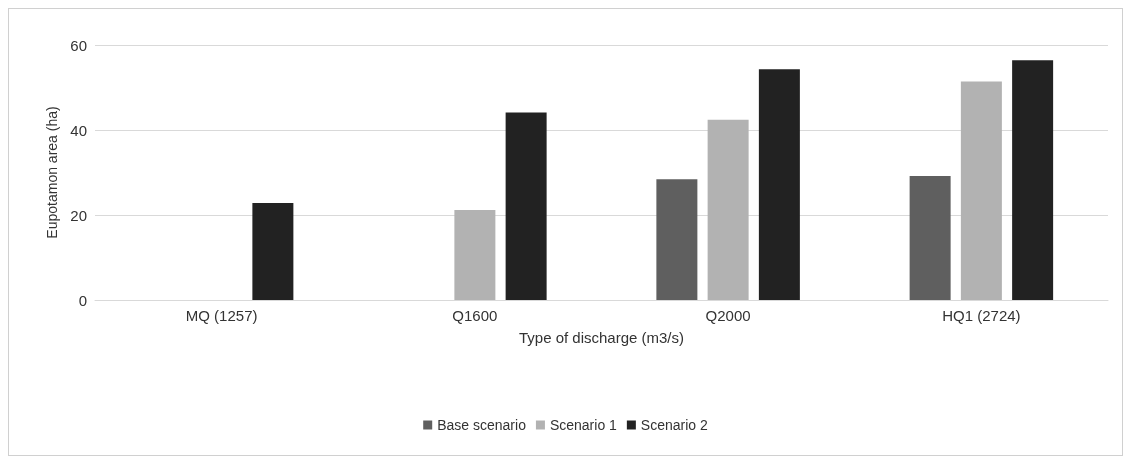 This screenshot has height=466, width=1129. I want to click on legend-label: Scenario 1, so click(583, 425).